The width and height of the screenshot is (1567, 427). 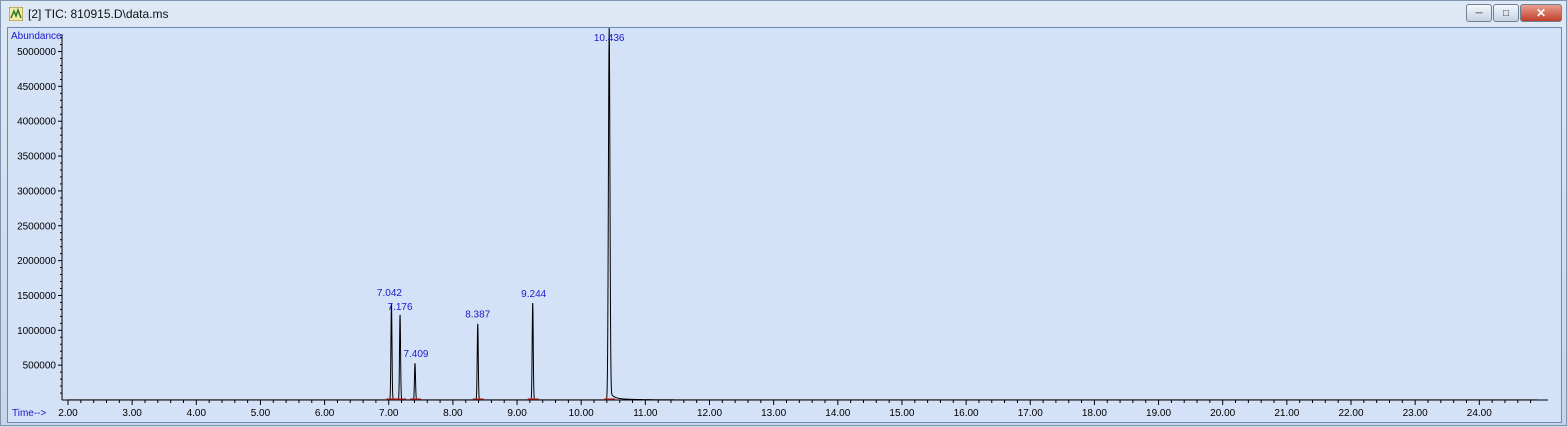 I want to click on x-tick-label: 8.00, so click(x=453, y=413).